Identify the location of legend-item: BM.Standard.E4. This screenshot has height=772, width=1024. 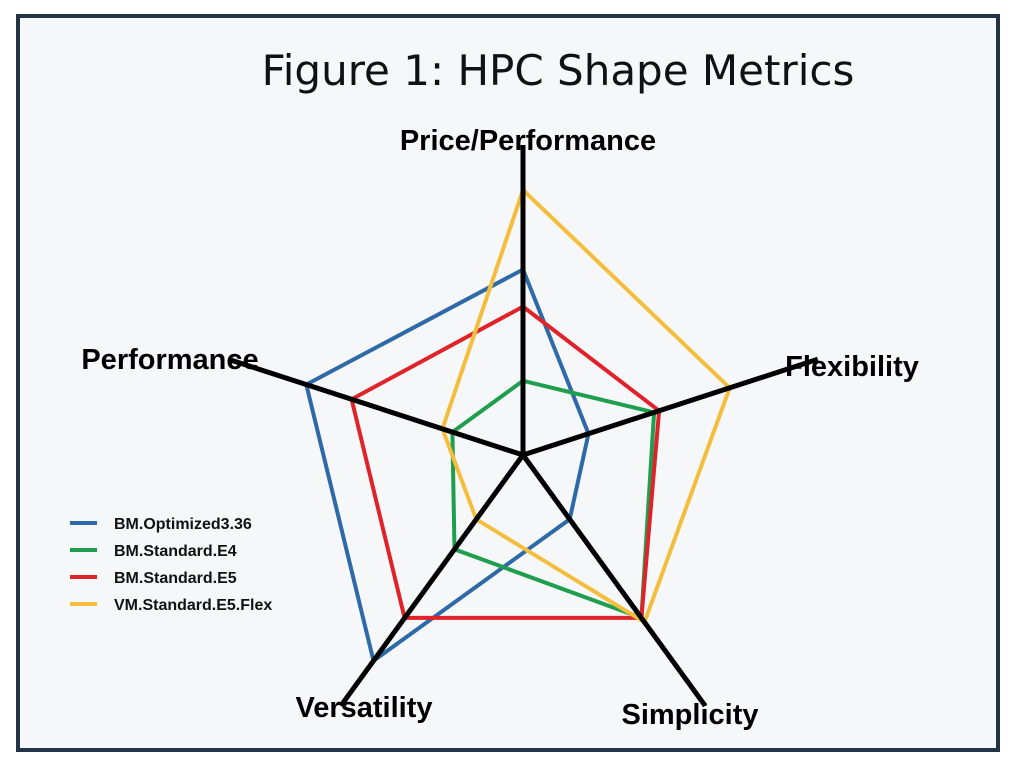
(153, 551).